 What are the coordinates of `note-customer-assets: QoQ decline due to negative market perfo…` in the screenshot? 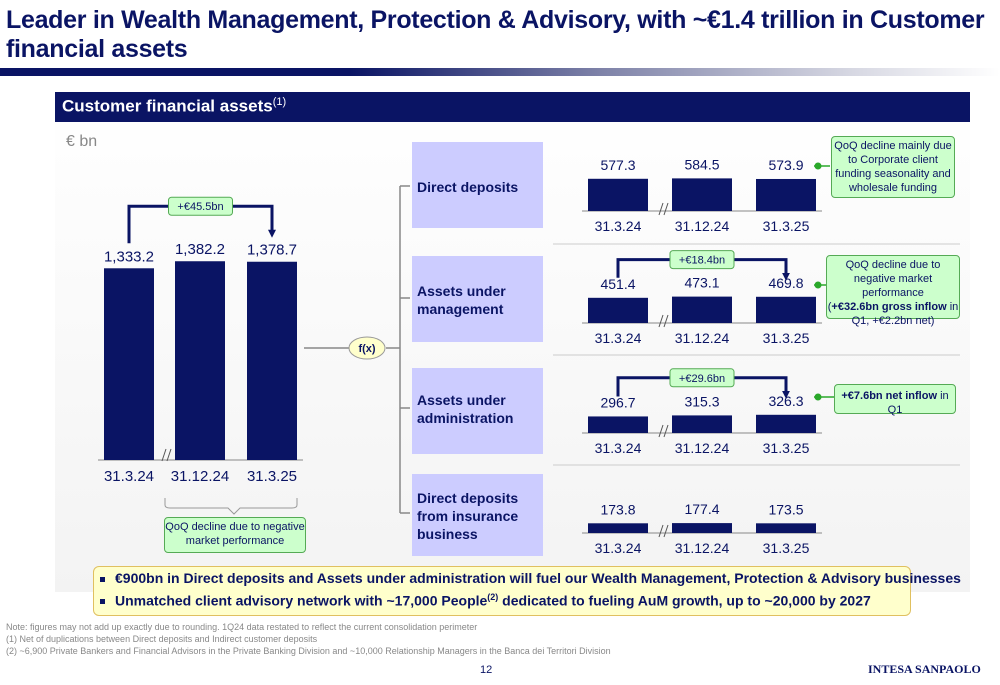 It's located at (235, 535).